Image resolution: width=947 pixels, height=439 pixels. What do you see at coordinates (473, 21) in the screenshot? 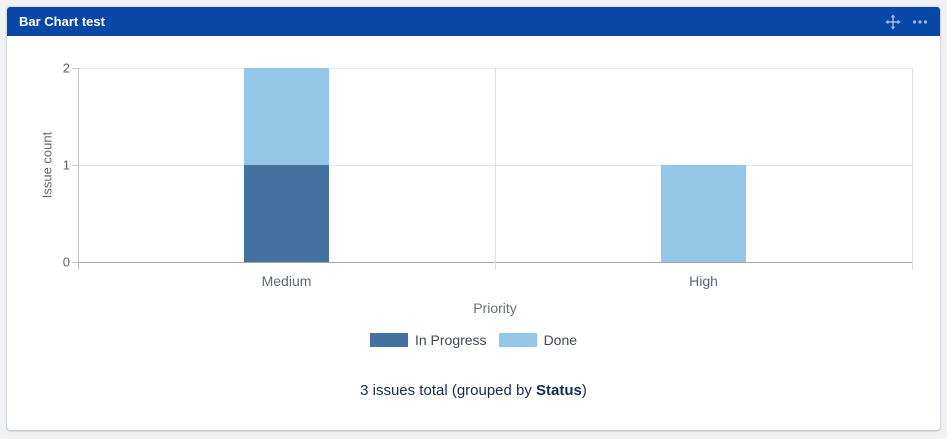
I see `gadget-header: Bar Chart test` at bounding box center [473, 21].